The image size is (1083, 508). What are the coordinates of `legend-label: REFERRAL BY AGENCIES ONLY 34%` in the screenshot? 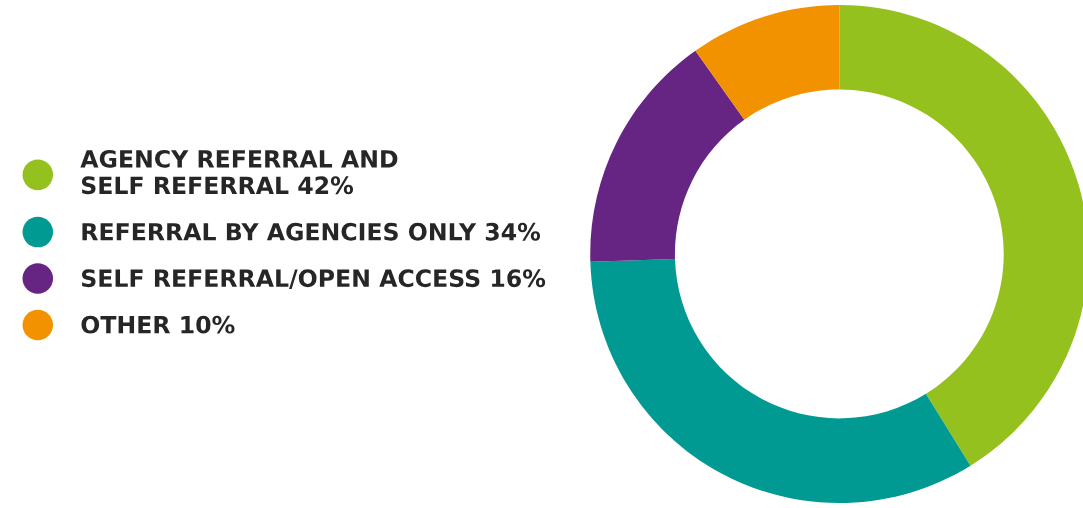 It's located at (311, 231).